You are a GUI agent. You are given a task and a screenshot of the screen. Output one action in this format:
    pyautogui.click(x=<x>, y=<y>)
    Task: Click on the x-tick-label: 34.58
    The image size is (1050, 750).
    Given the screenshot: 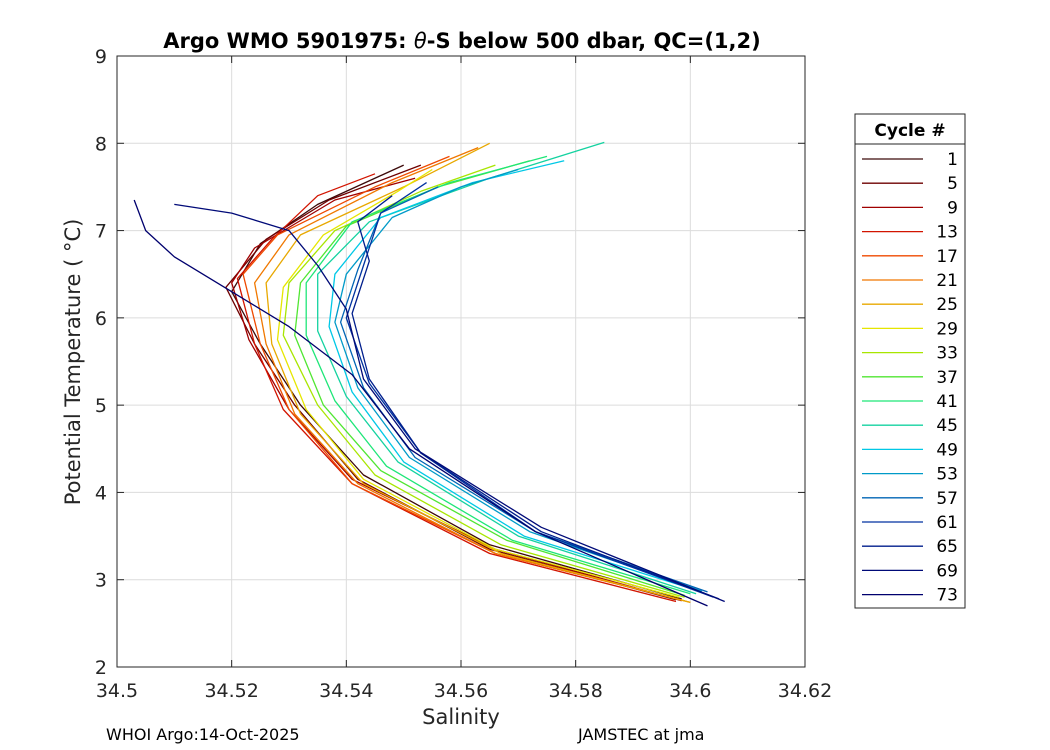 What is the action you would take?
    pyautogui.click(x=575, y=691)
    